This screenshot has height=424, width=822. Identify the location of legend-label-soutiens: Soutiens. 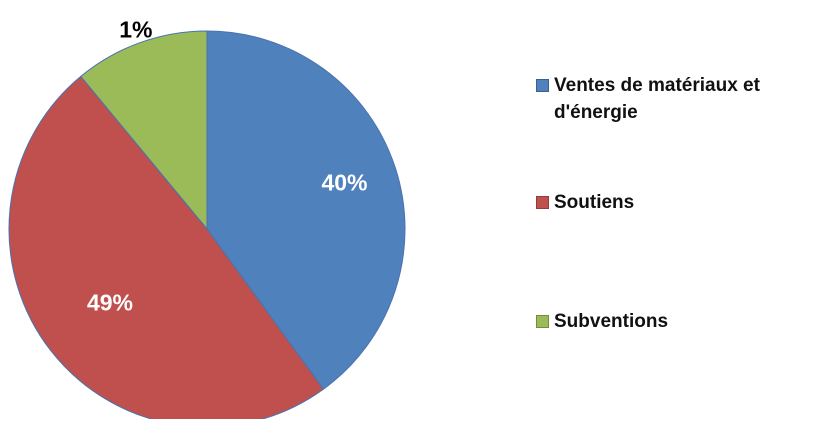
(594, 202).